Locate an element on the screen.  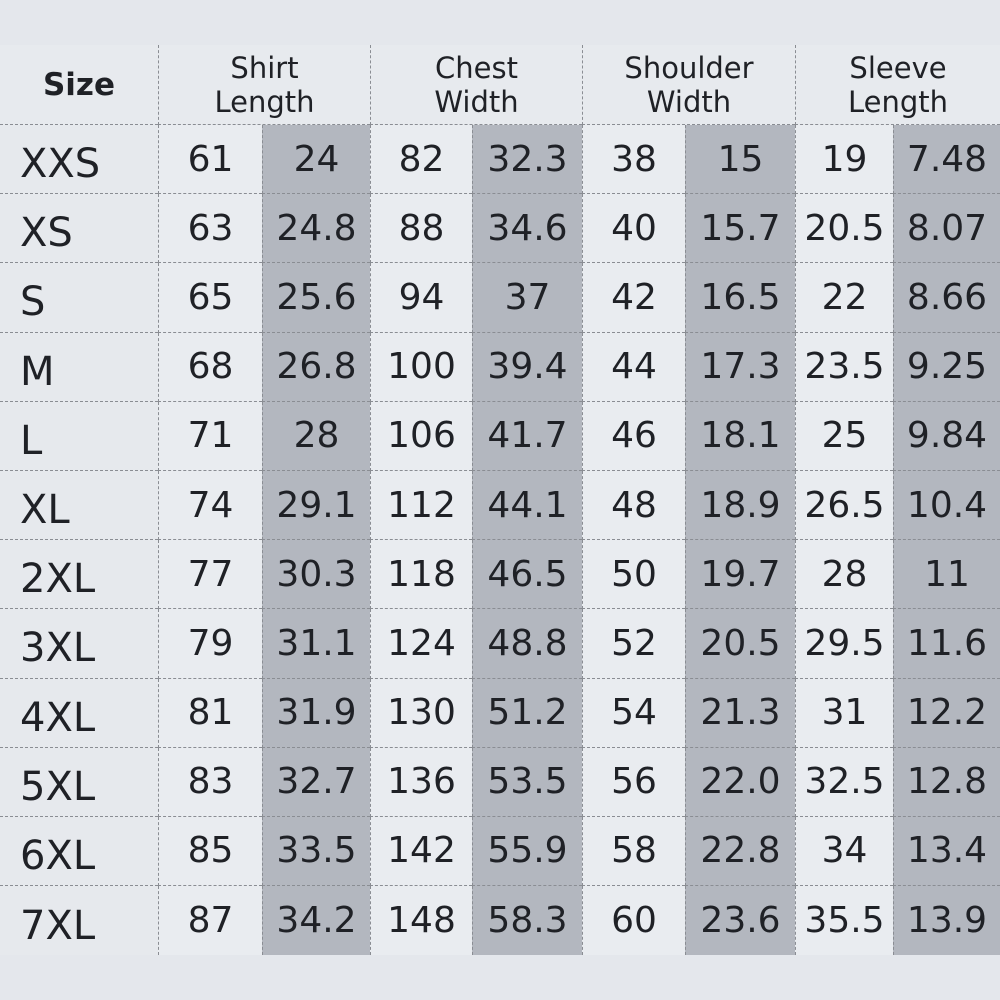
inch-value-cell: 15.7 is located at coordinates (740, 229).